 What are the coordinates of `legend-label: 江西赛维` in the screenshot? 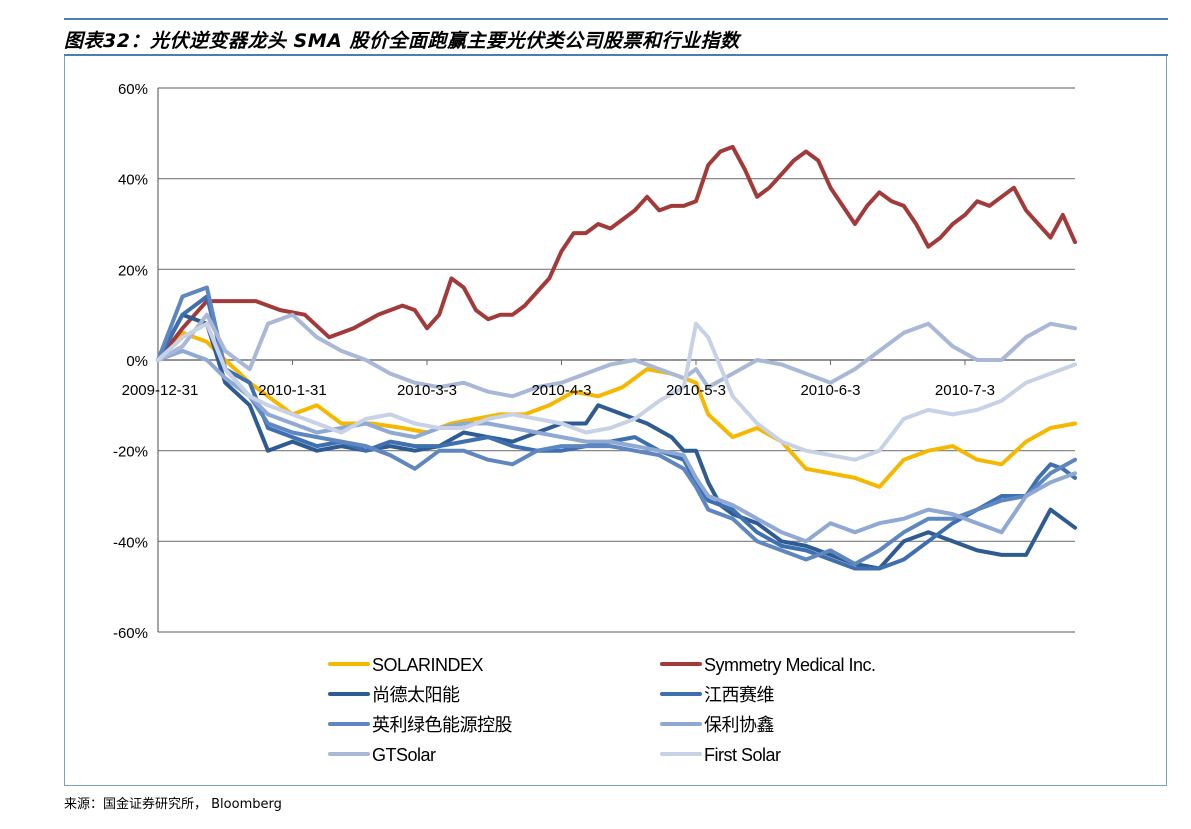 It's located at (739, 695).